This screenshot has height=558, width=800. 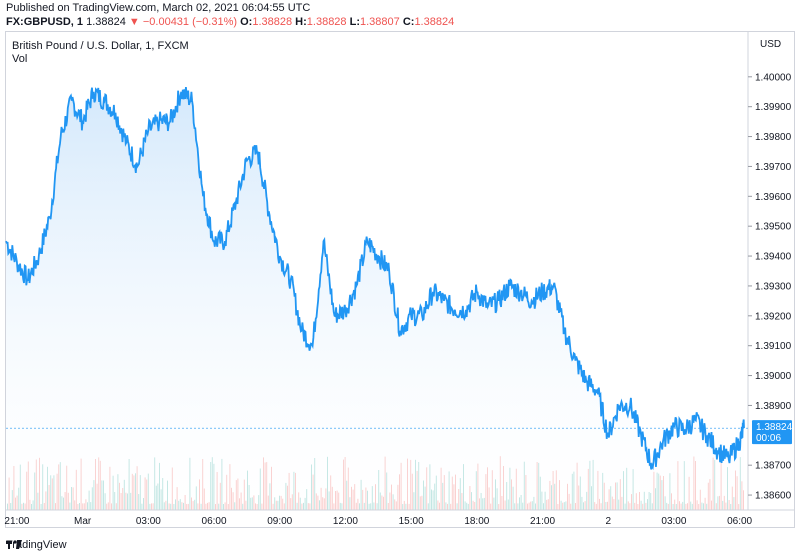 What do you see at coordinates (106, 22) in the screenshot?
I see `last-price: 1.38824` at bounding box center [106, 22].